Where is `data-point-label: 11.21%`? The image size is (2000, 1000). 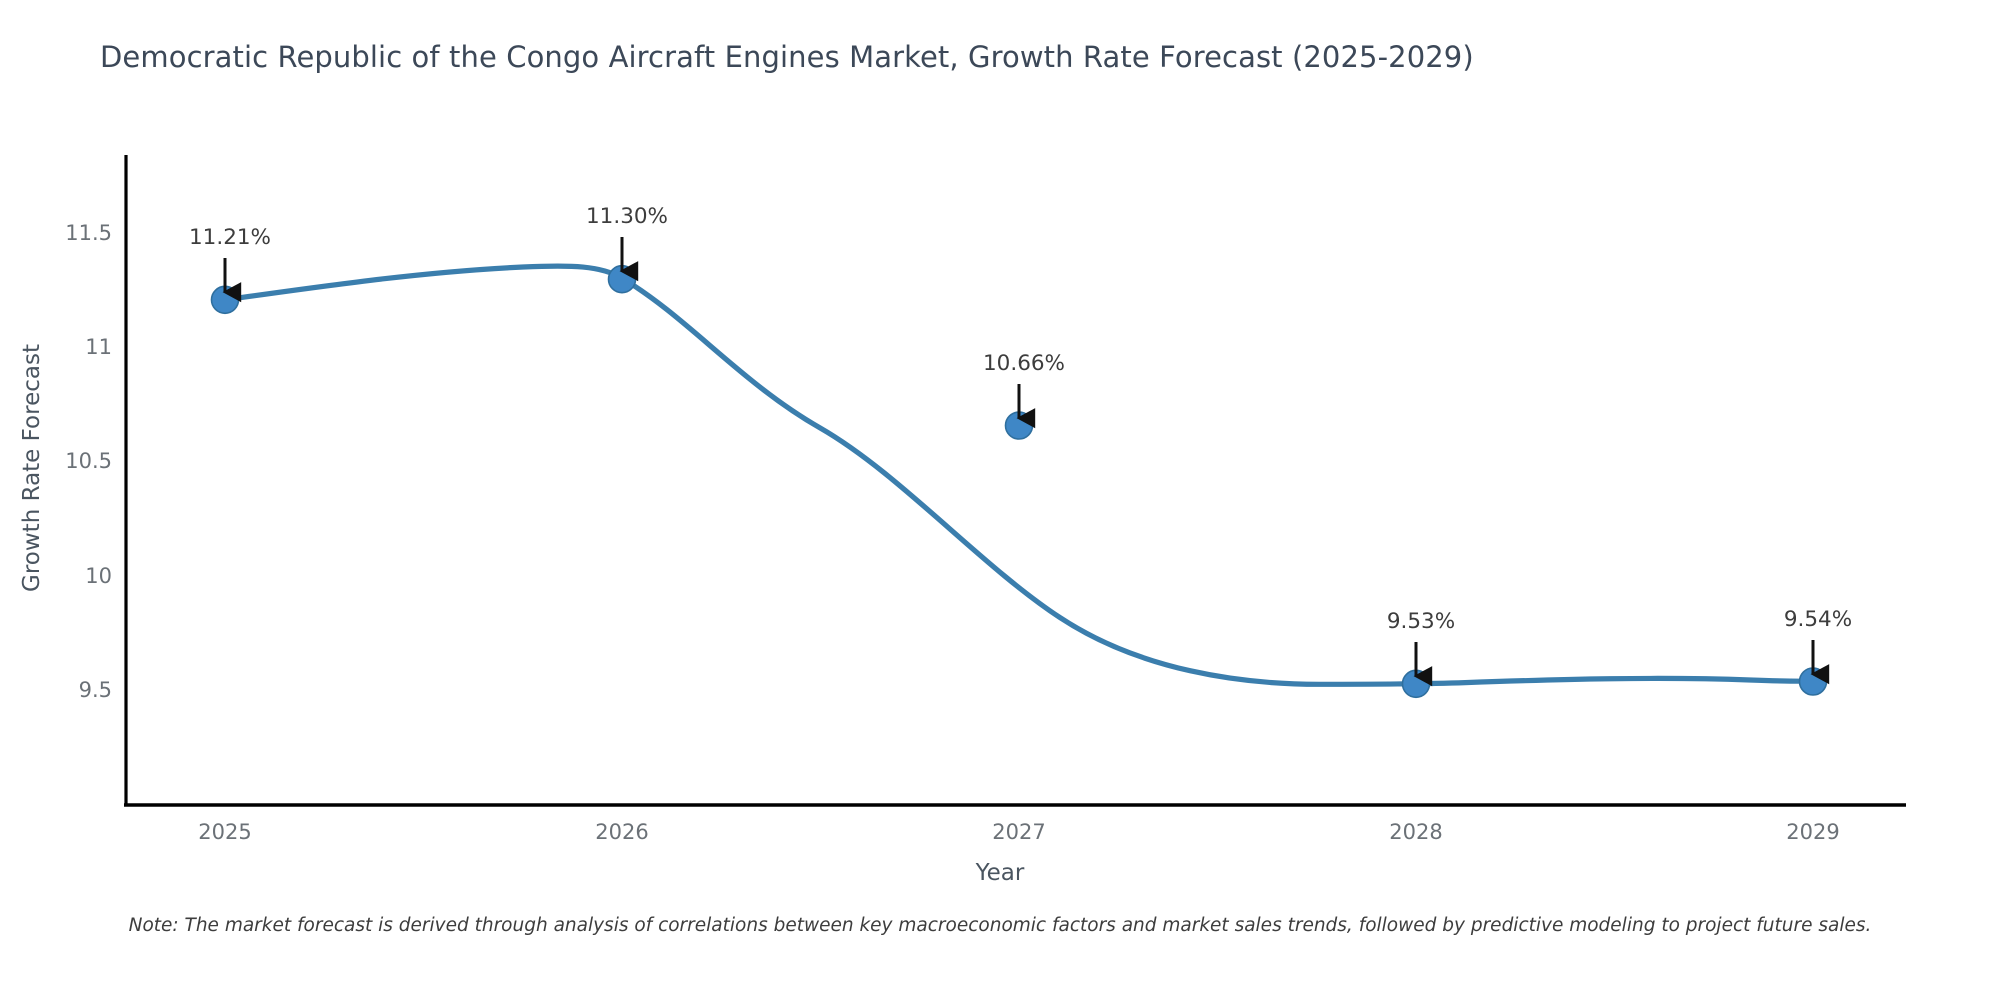
data-point-label: 11.21% is located at coordinates (230, 237).